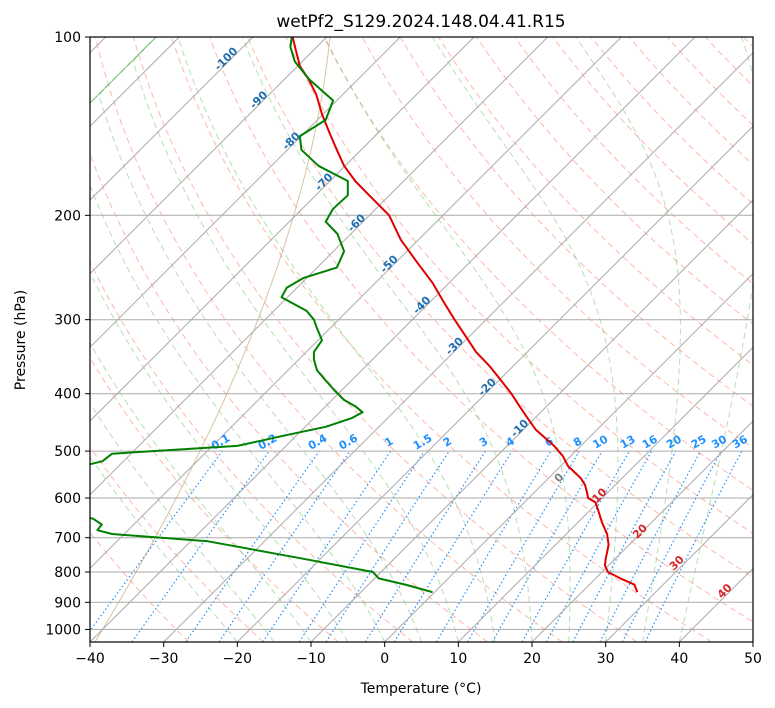 Image resolution: width=775 pixels, height=708 pixels. I want to click on chart-title: wetPf2_S129.2024.148.04.41.R15, so click(420, 22).